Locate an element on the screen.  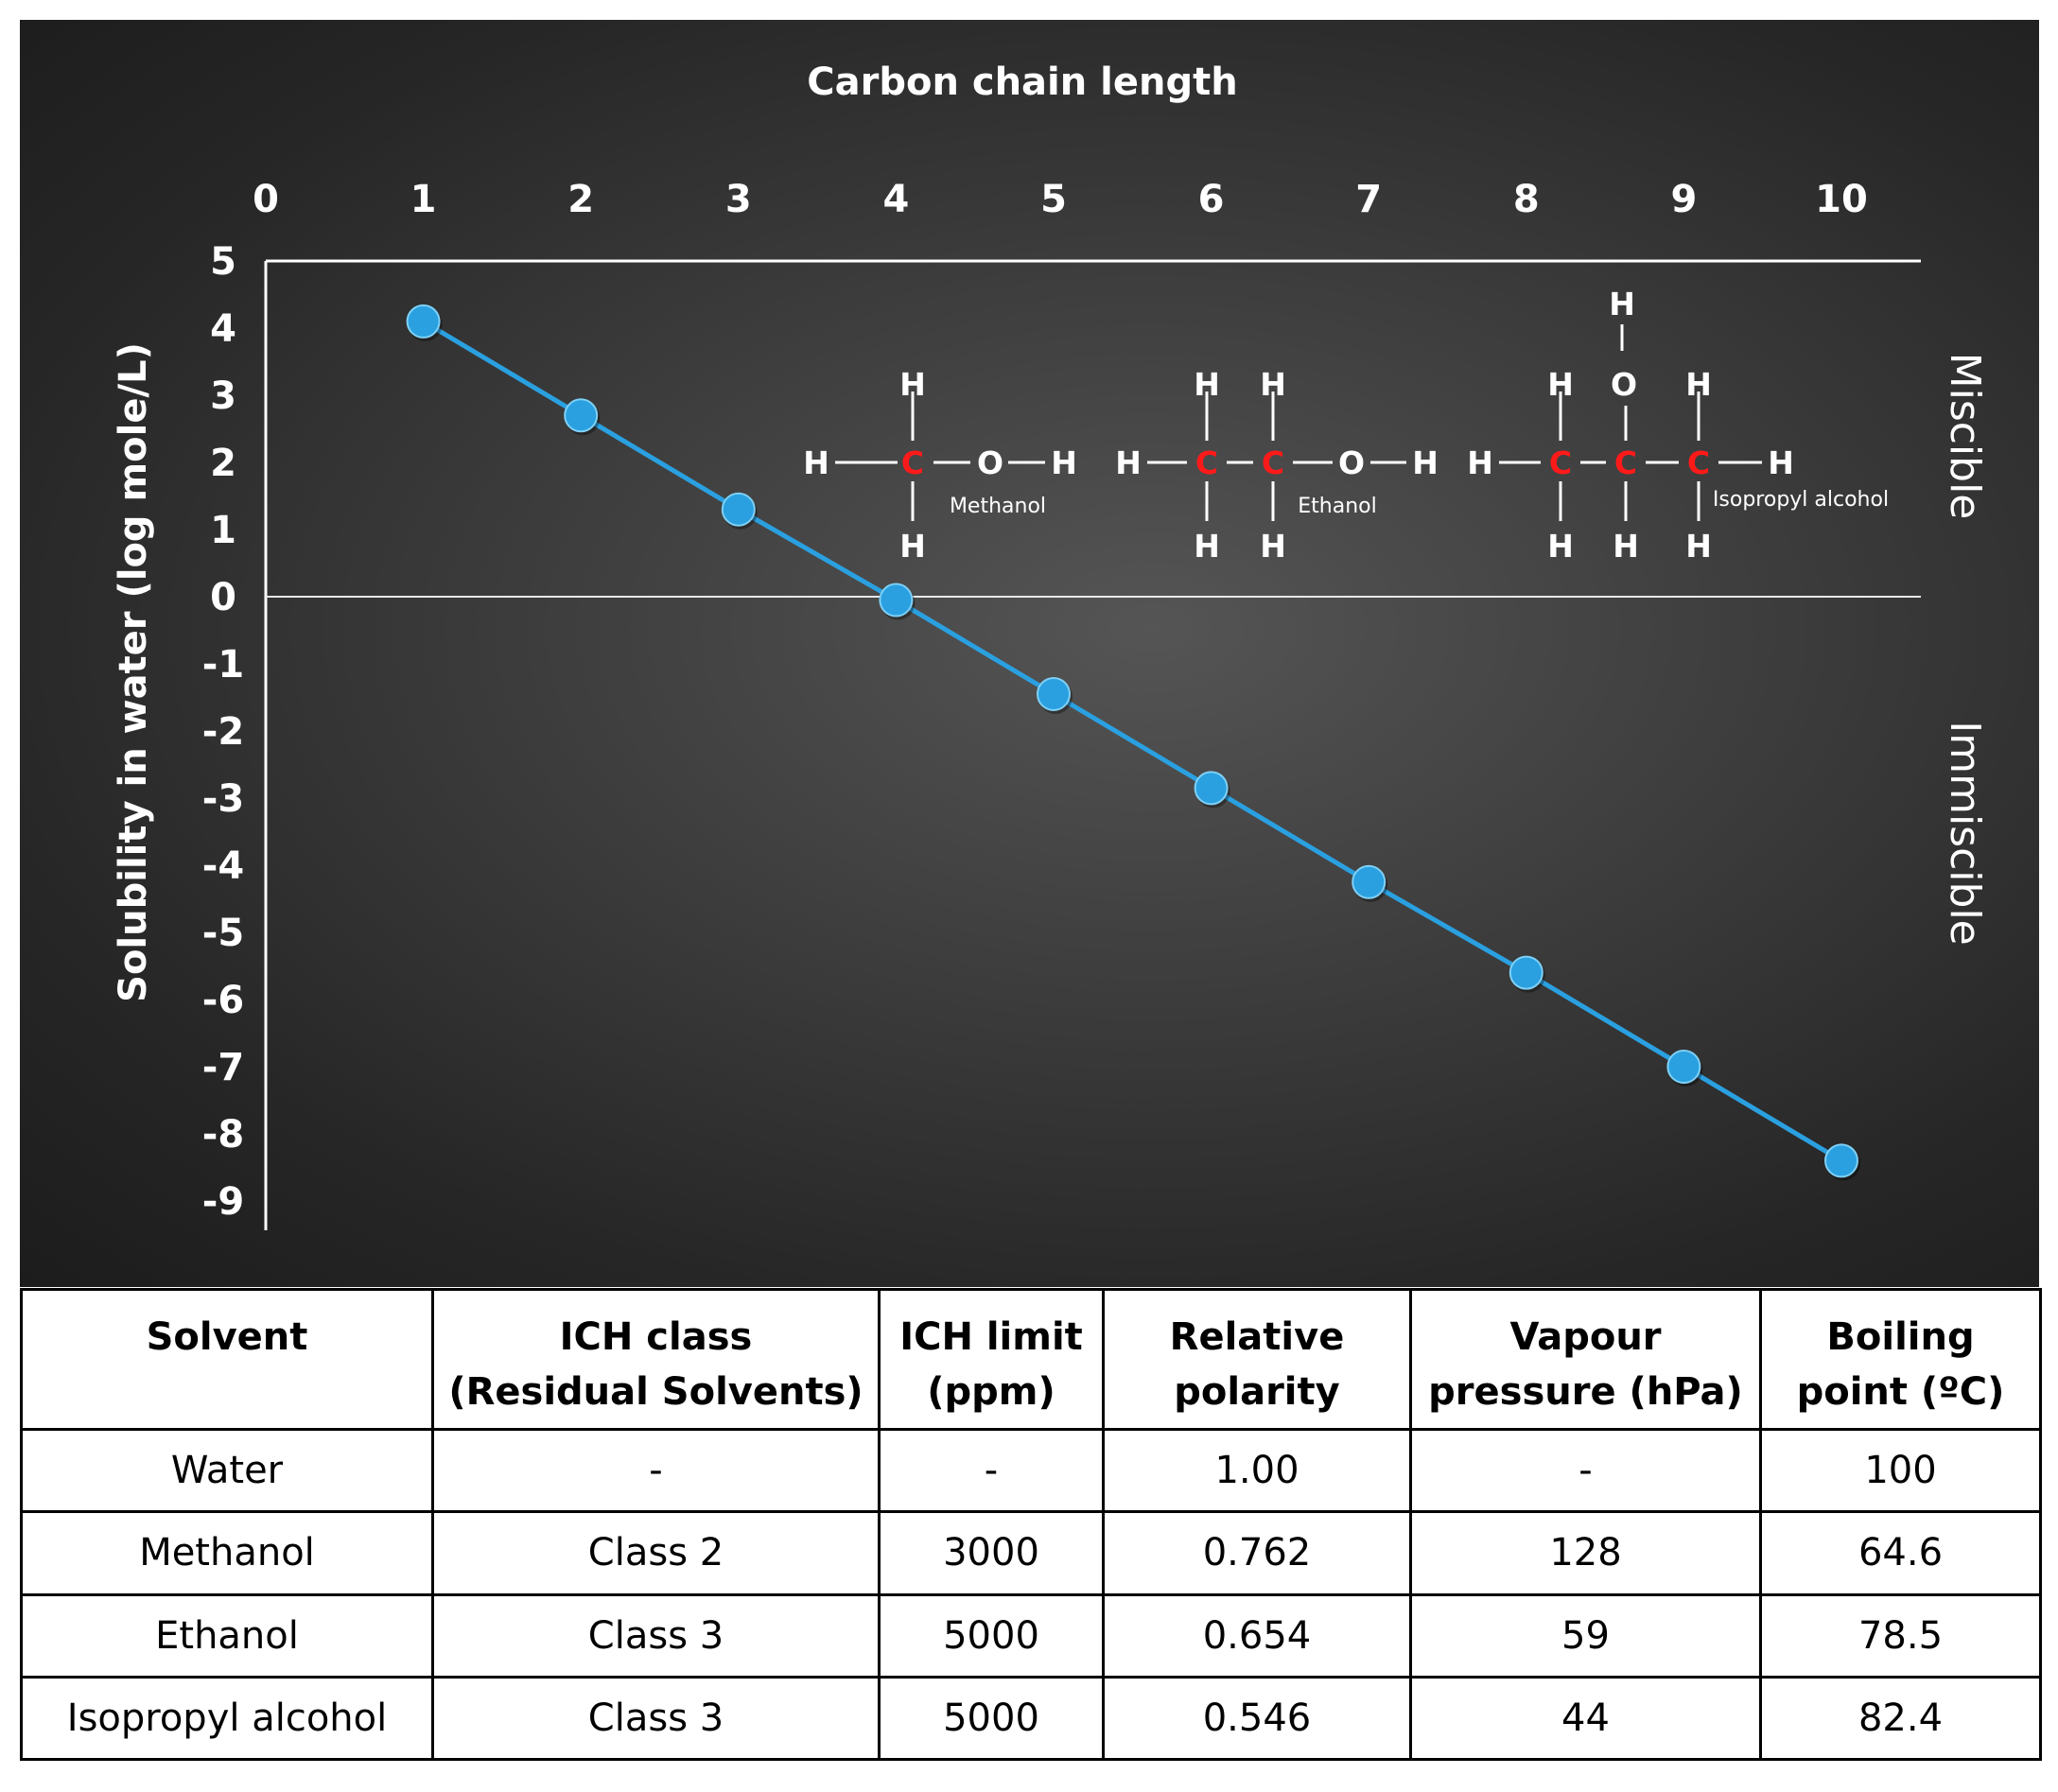
x-tick-label: 2 is located at coordinates (580, 199).